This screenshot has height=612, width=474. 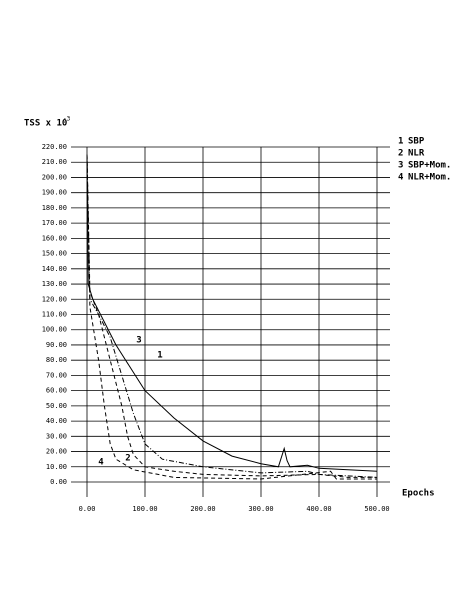 I want to click on y-tick-label: 180.00, so click(x=54, y=208).